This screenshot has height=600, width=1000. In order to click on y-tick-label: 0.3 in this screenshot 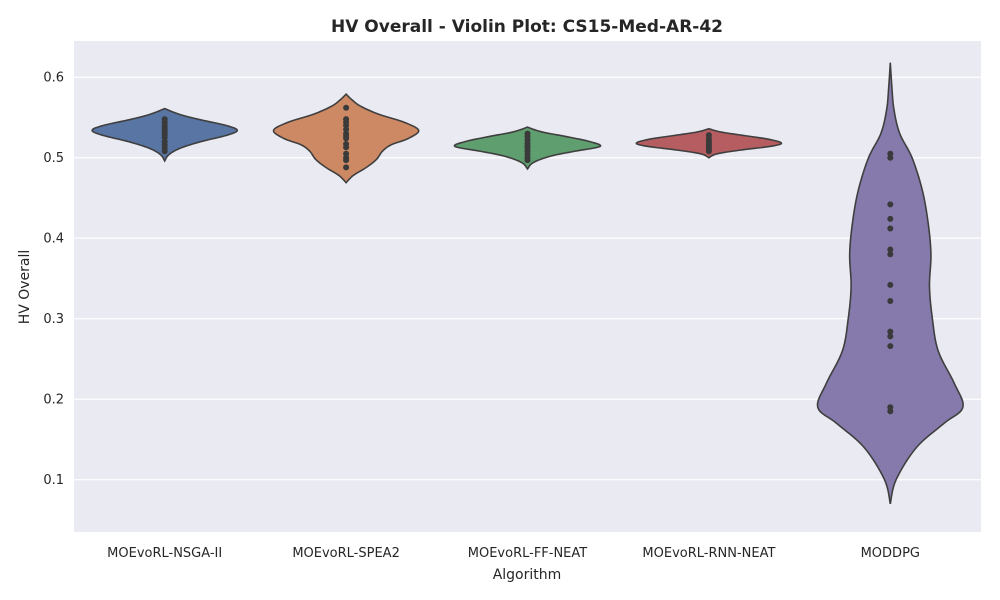, I will do `click(53, 319)`.